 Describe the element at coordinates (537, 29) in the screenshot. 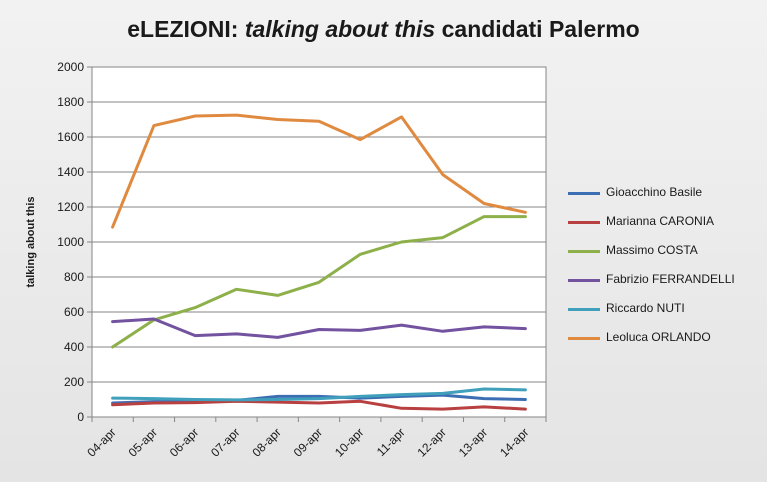

I see `chart-title-suffix: candidati Palermo` at that location.